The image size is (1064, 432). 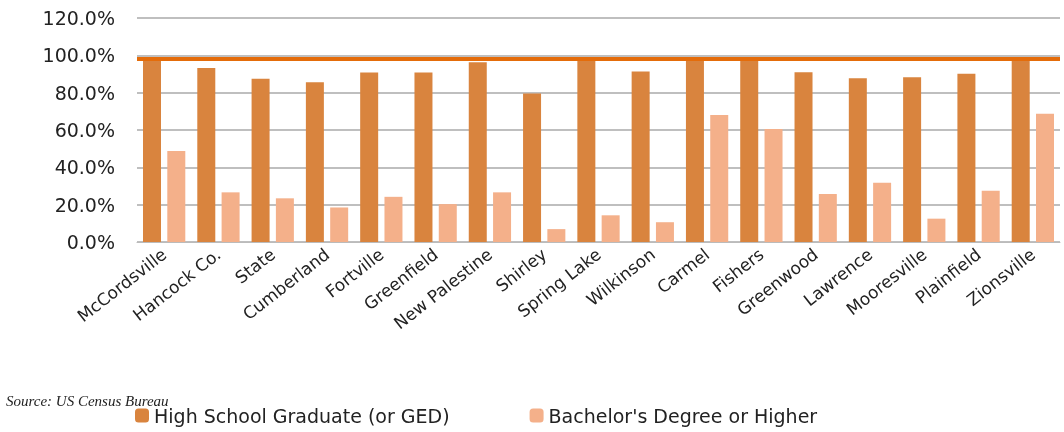 I want to click on y-tick-label: 20.0%, so click(x=84, y=204).